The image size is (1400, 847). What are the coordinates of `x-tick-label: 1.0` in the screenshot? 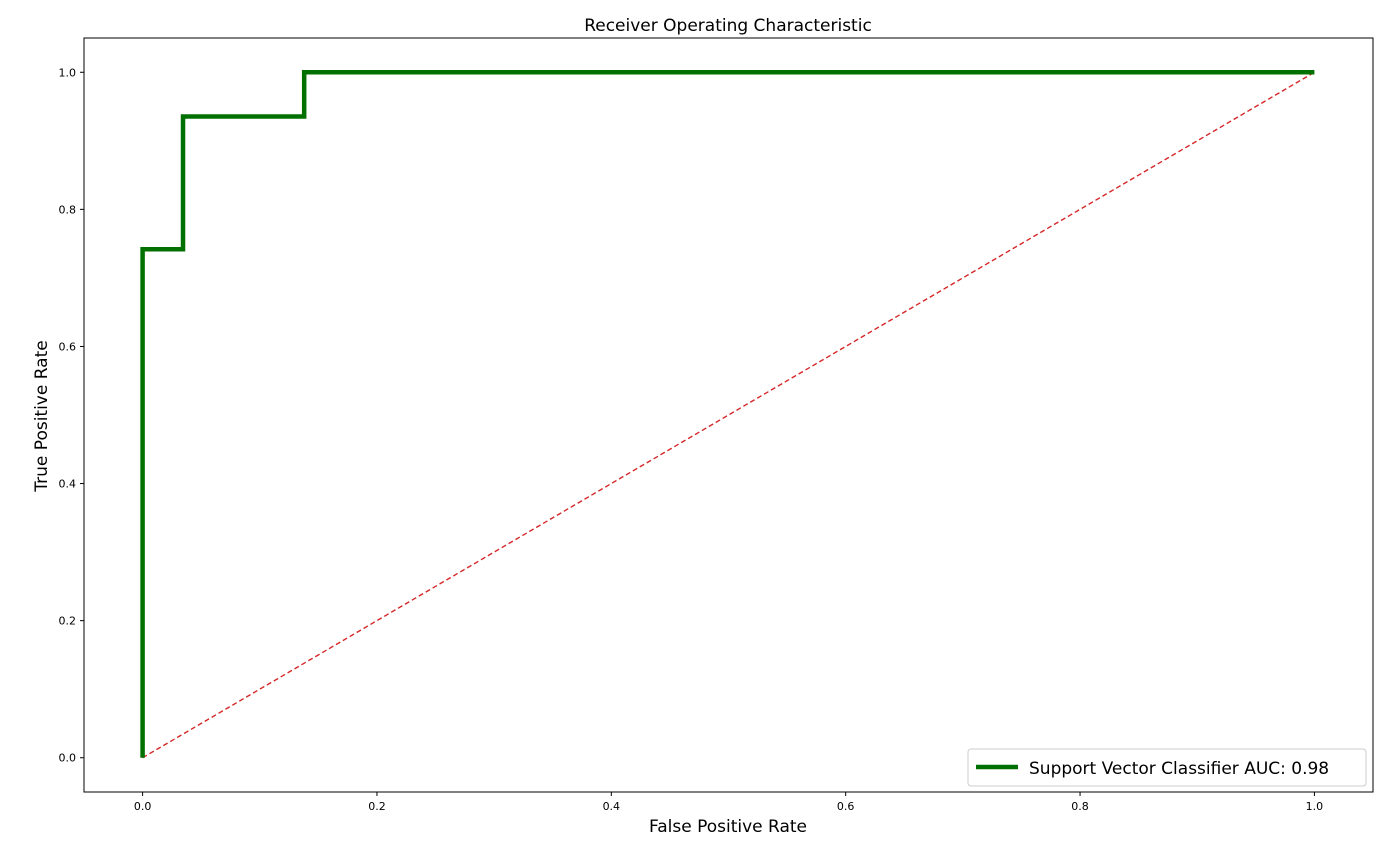 It's located at (1315, 806).